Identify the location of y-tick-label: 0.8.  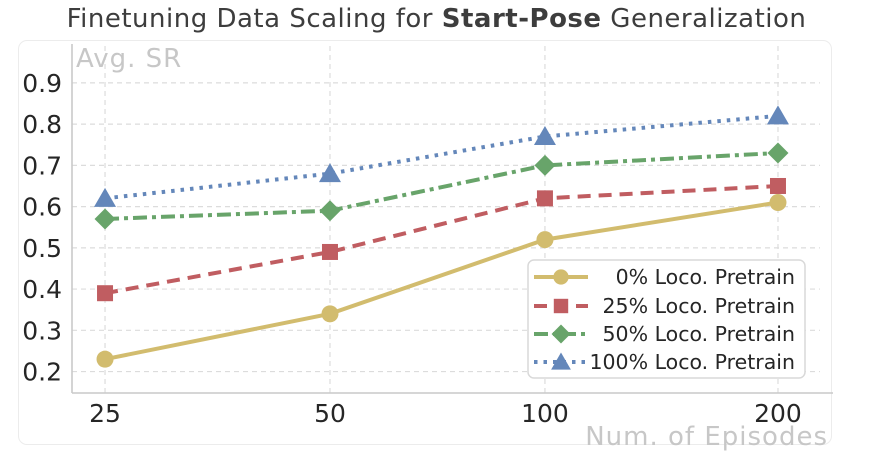
(42, 124).